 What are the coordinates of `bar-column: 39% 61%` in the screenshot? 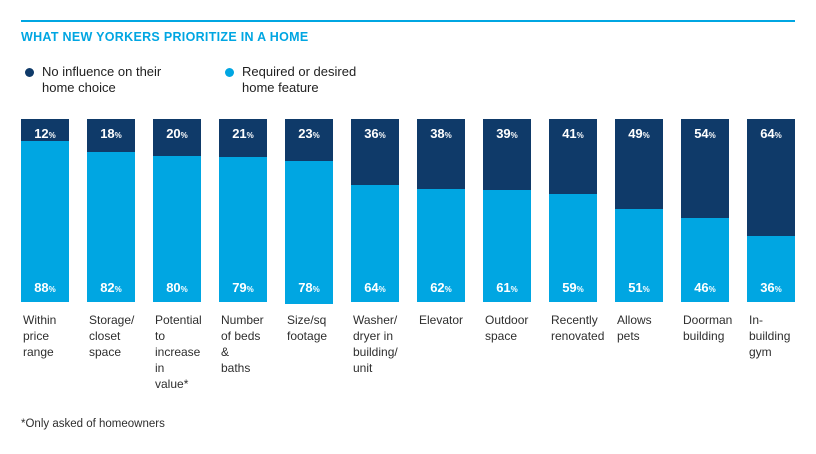 It's located at (507, 210).